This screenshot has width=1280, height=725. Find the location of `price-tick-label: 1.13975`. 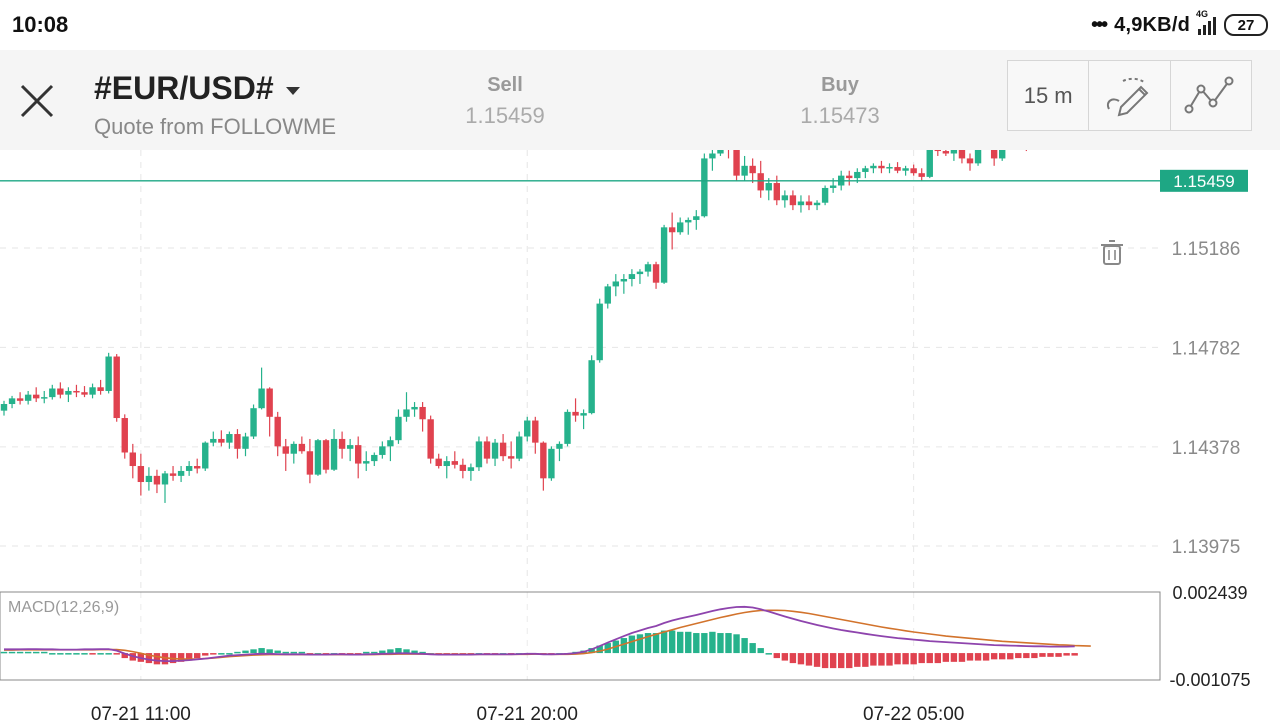

price-tick-label: 1.13975 is located at coordinates (1206, 547).